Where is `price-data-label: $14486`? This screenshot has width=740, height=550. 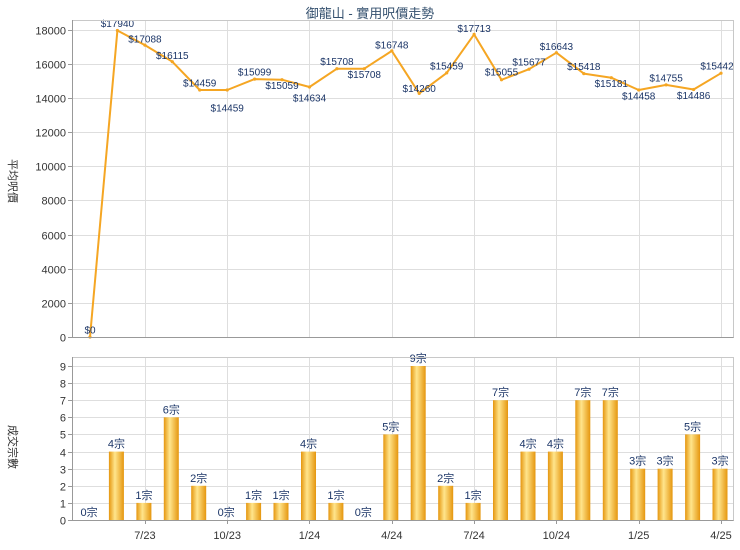 price-data-label: $14486 is located at coordinates (694, 96).